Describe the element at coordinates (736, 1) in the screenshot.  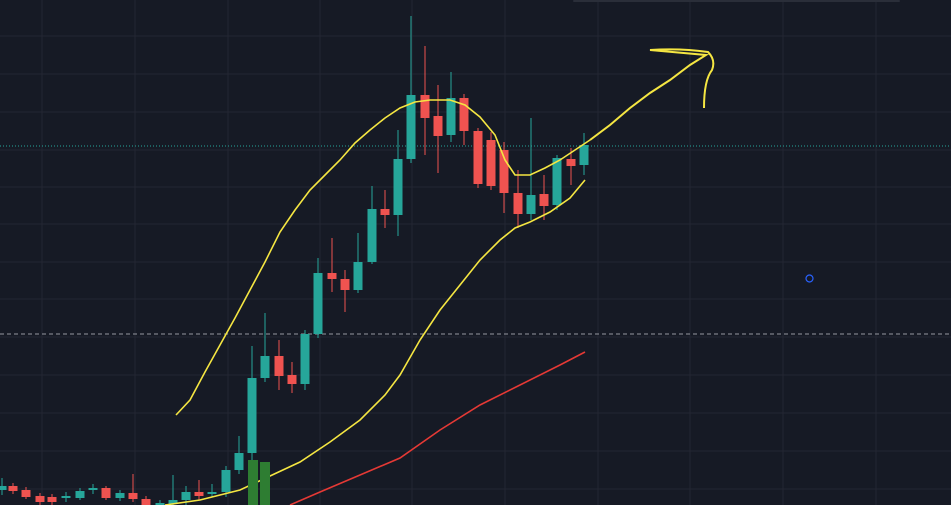
I see `toolbar-edge` at that location.